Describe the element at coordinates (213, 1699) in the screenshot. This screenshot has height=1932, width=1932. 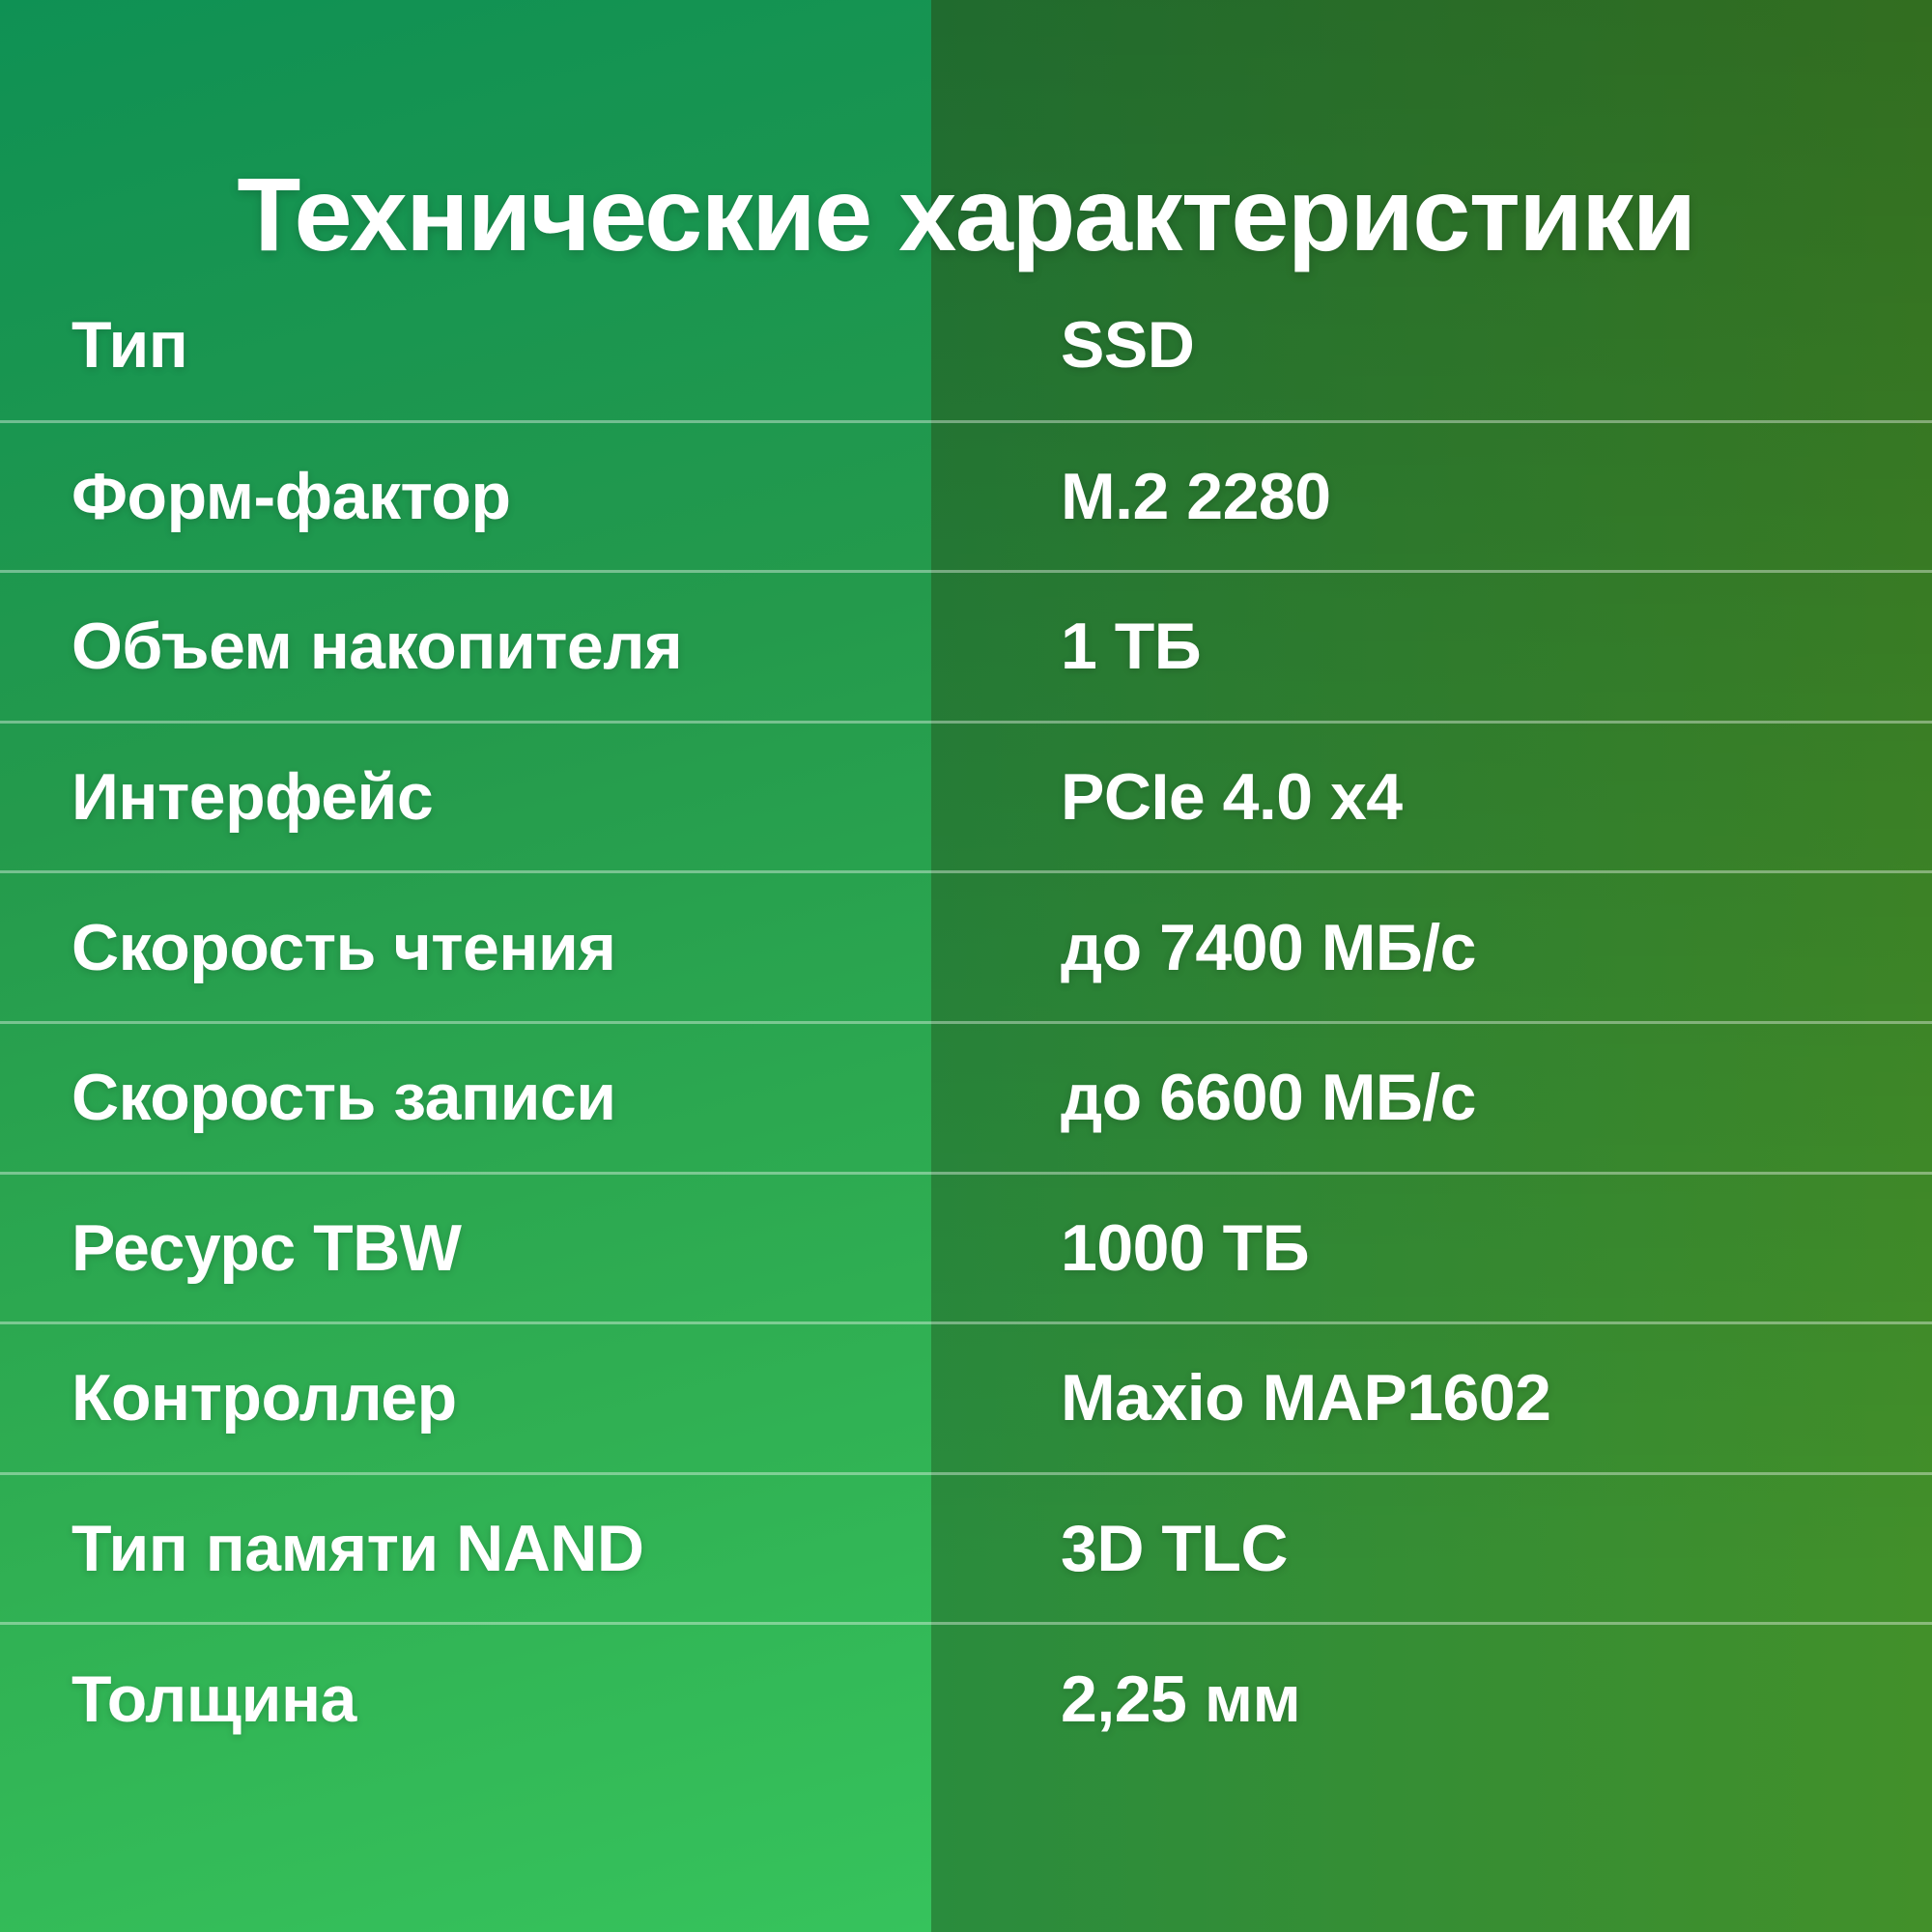
I see `row-label: Толщина` at that location.